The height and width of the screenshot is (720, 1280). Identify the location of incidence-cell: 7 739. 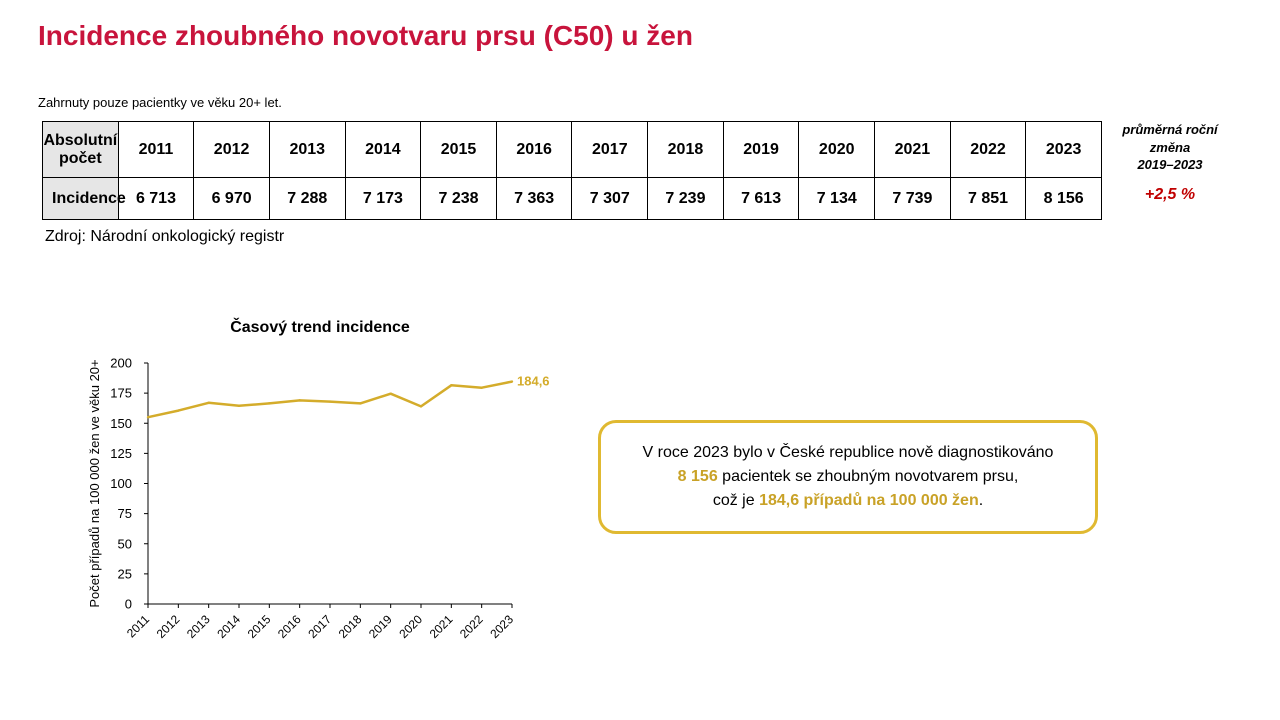
(912, 198).